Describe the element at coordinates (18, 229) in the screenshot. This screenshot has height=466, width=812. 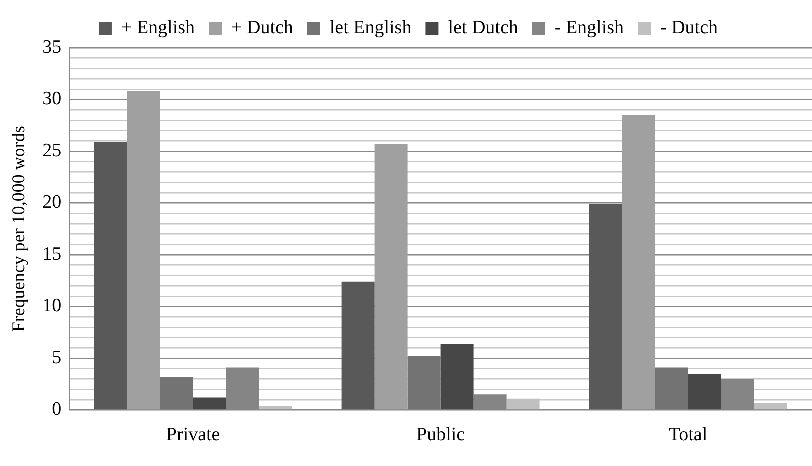
I see `y-axis-title: Frequency per 10,000 words` at that location.